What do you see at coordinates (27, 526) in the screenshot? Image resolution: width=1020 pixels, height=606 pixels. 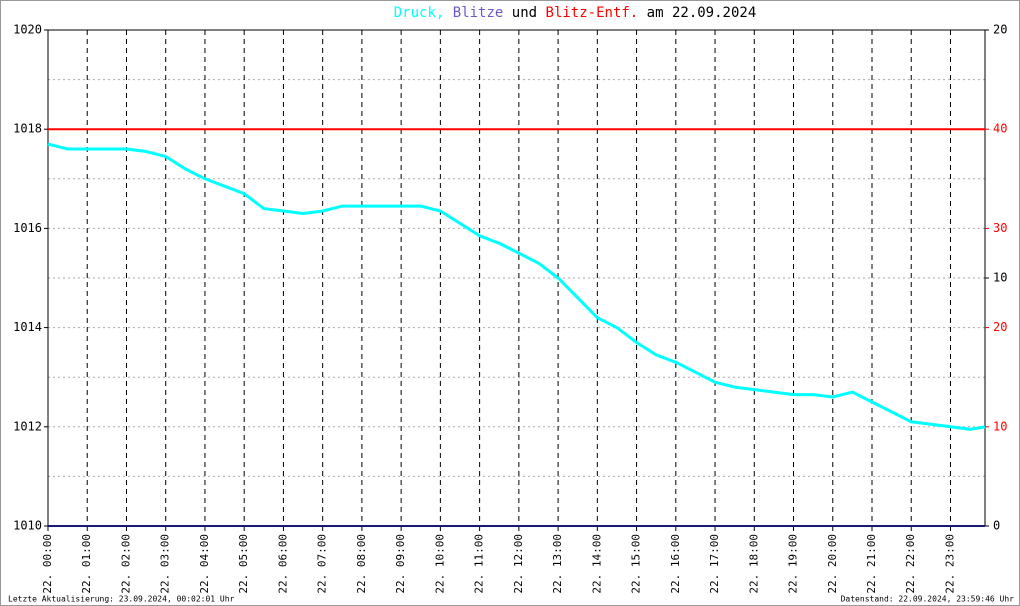 I see `y-tick-label: 1010` at bounding box center [27, 526].